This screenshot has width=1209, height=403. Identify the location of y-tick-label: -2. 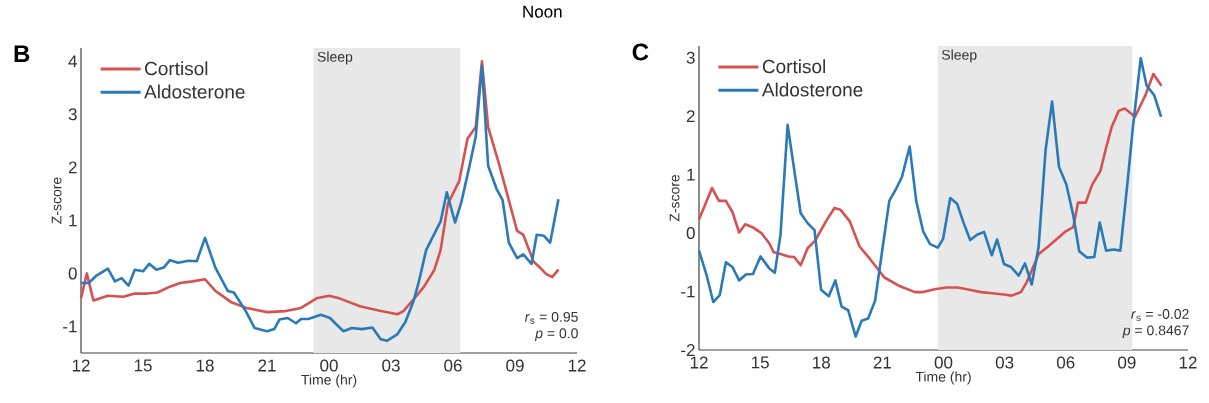
(688, 350).